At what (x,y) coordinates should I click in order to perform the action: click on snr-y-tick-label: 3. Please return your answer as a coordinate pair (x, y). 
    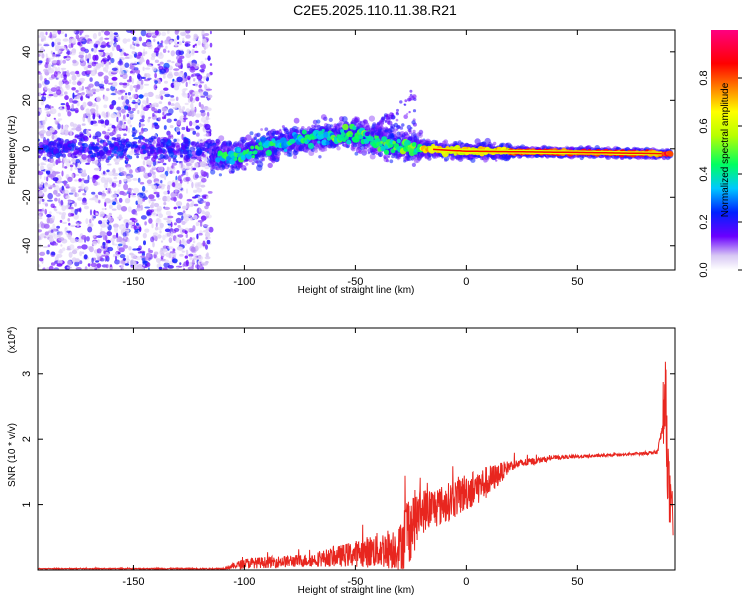
    Looking at the image, I should click on (27, 374).